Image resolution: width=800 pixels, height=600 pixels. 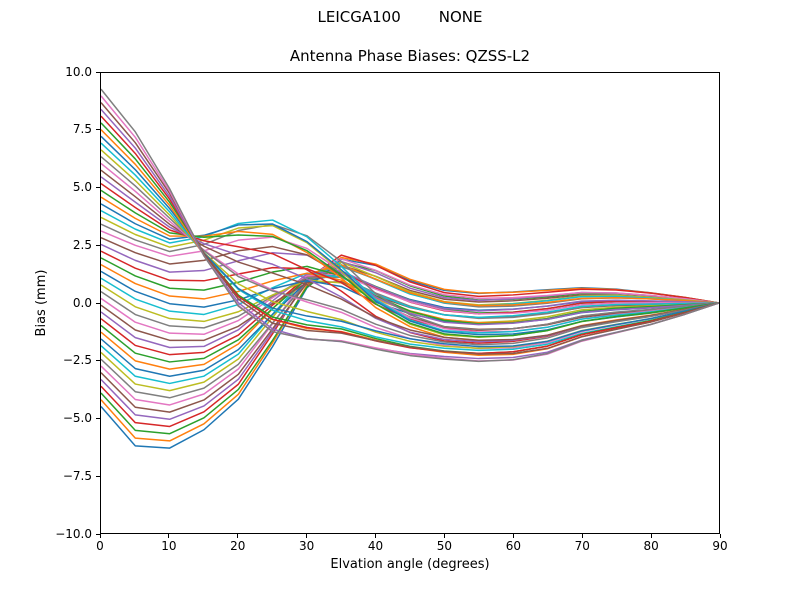 What do you see at coordinates (582, 546) in the screenshot?
I see `x-tick-label: 70` at bounding box center [582, 546].